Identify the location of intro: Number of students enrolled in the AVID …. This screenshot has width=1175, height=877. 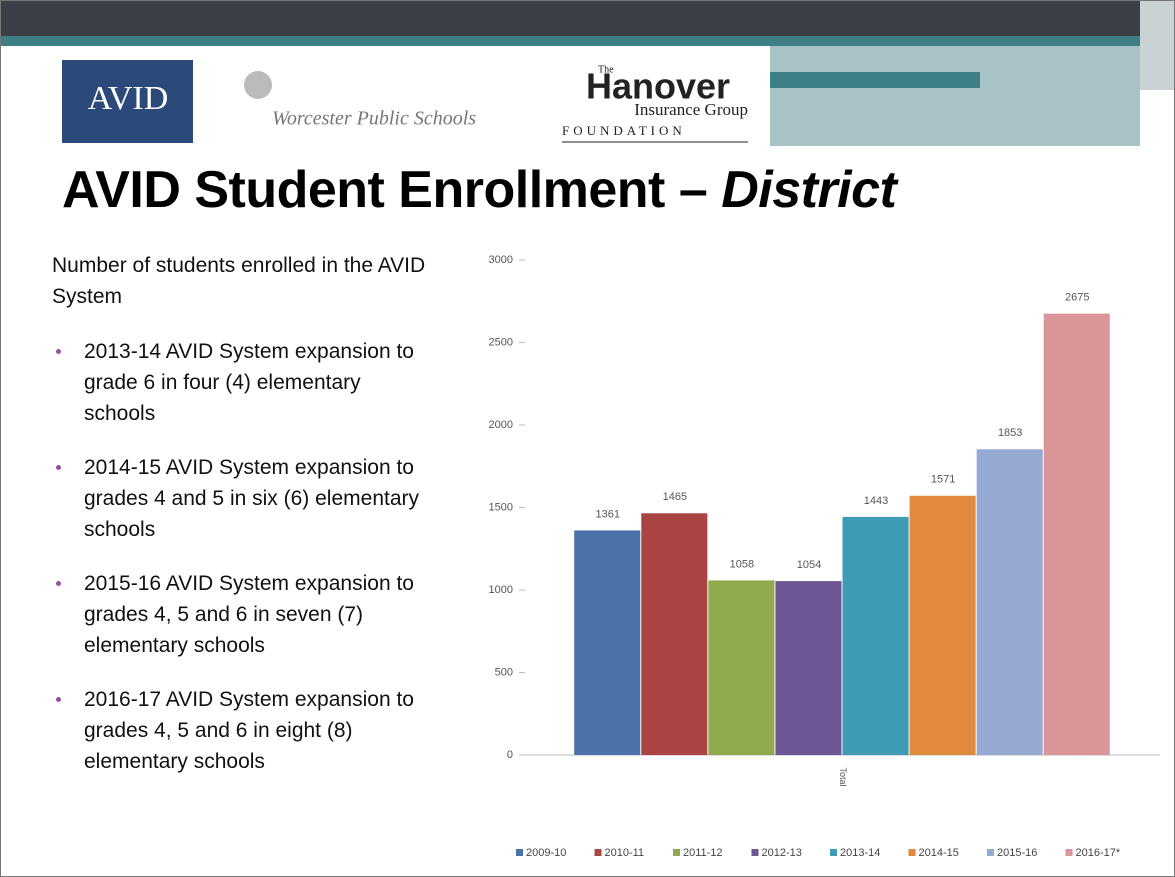
(239, 281).